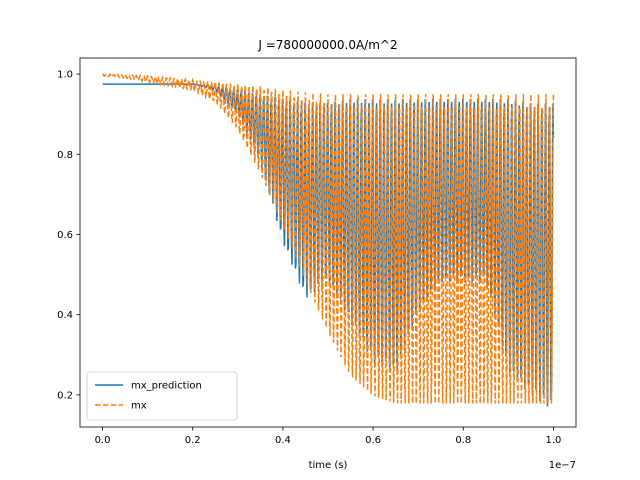 The height and width of the screenshot is (480, 640). What do you see at coordinates (328, 436) in the screenshot?
I see `x-axis: 0.0 0.2 0.4 0.6 0.8 1.0` at bounding box center [328, 436].